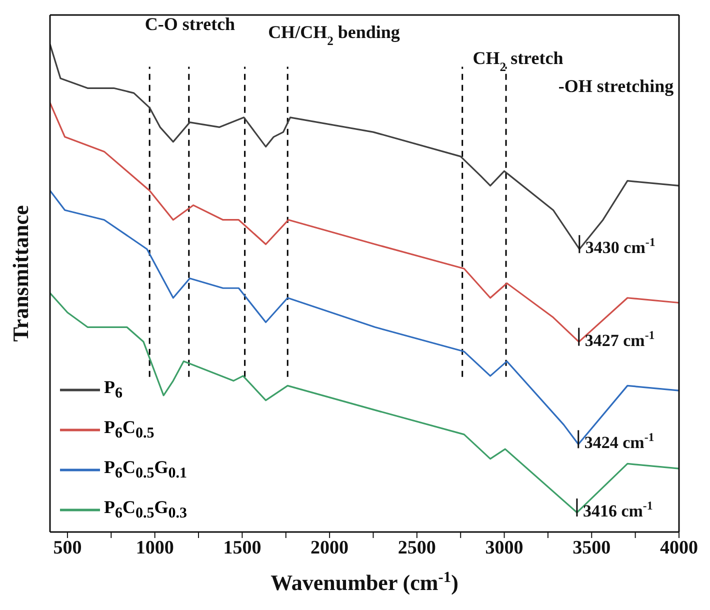 This screenshot has height=610, width=710. Describe the element at coordinates (129, 430) in the screenshot. I see `legend-label: P$_{6}$C$_{0.5}$` at that location.